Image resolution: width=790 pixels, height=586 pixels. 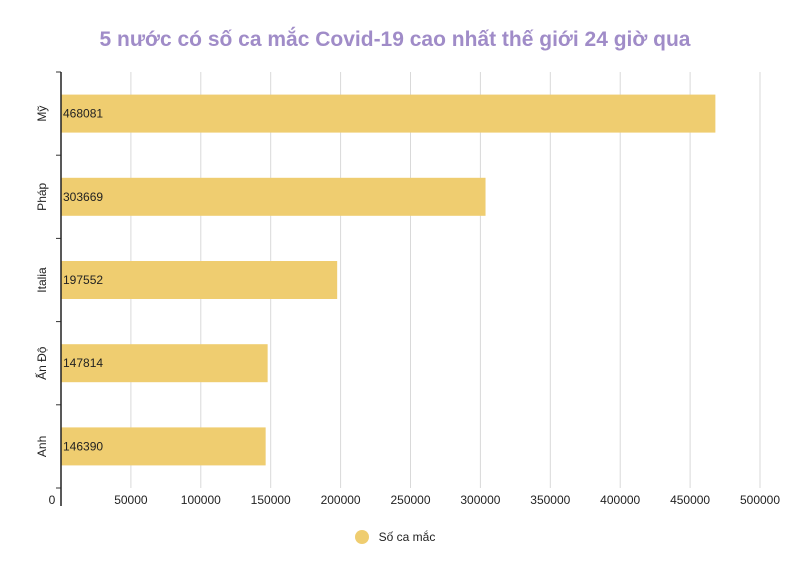 What do you see at coordinates (41, 363) in the screenshot?
I see `category-label: Ấn Độ` at bounding box center [41, 363].